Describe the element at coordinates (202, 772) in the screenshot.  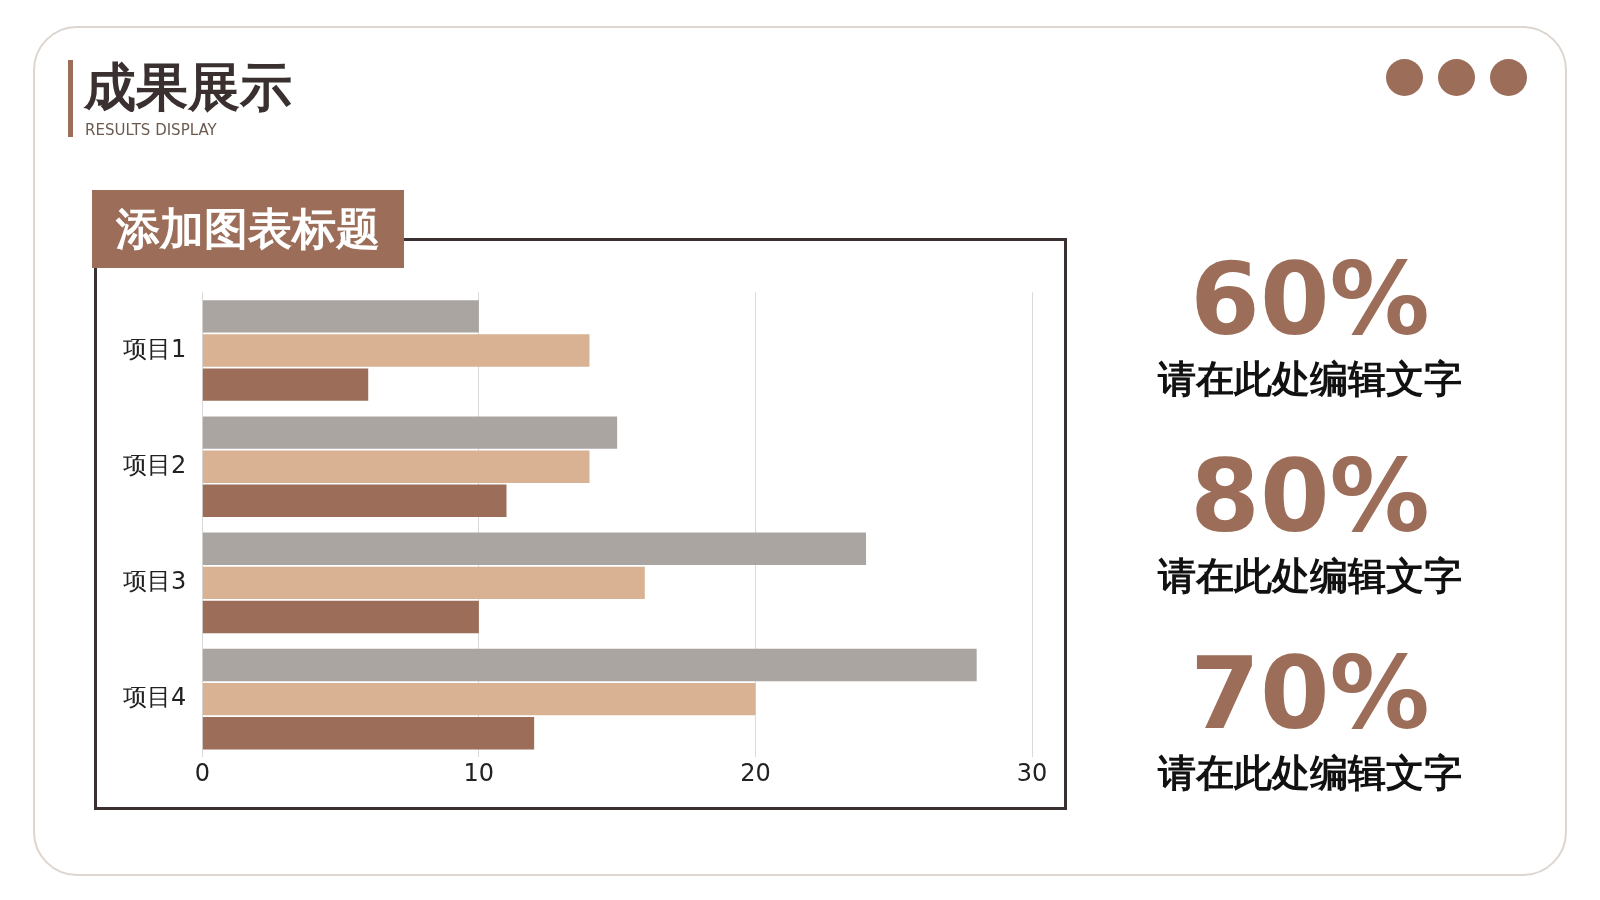
I see `x-tick-label: 0` at that location.